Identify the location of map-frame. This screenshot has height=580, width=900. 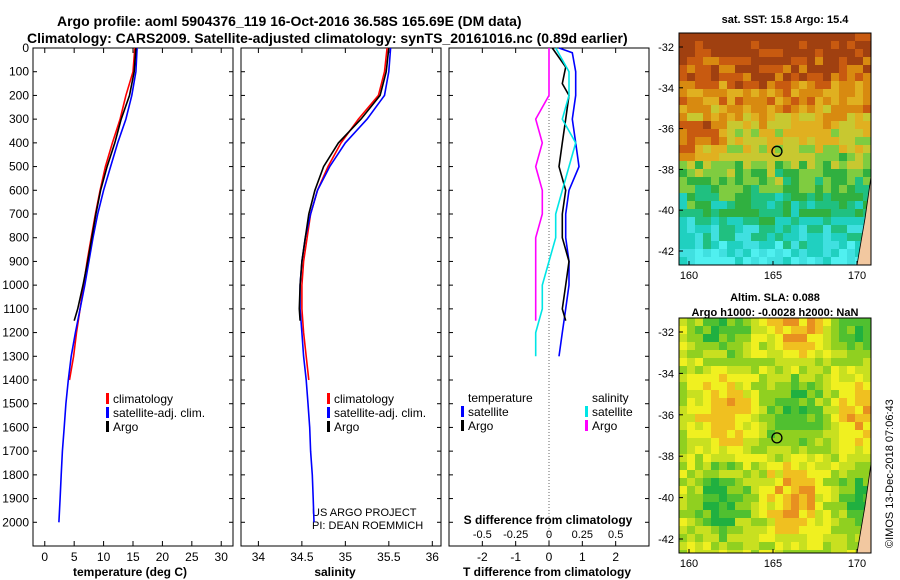
(775, 435).